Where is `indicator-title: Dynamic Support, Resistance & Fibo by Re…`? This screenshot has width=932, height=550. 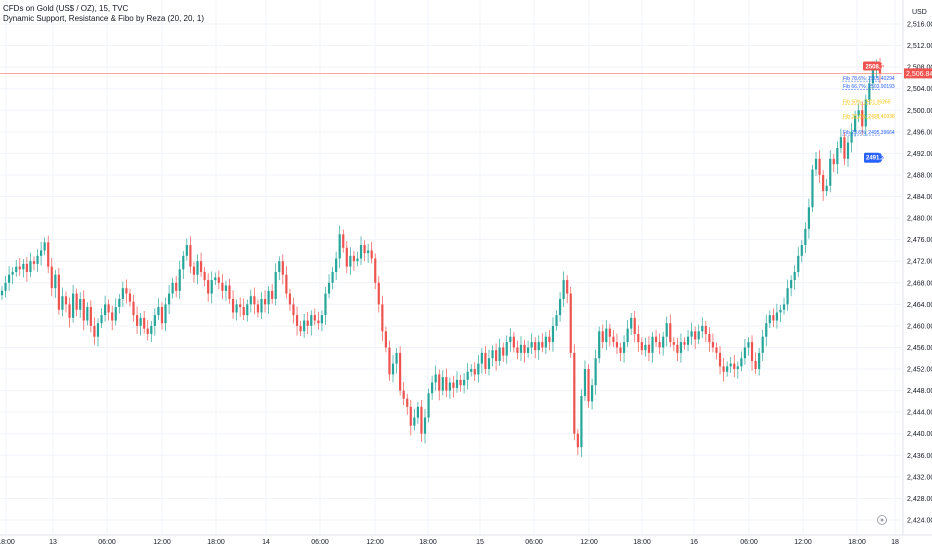 indicator-title: Dynamic Support, Resistance & Fibo by Re… is located at coordinates (103, 18).